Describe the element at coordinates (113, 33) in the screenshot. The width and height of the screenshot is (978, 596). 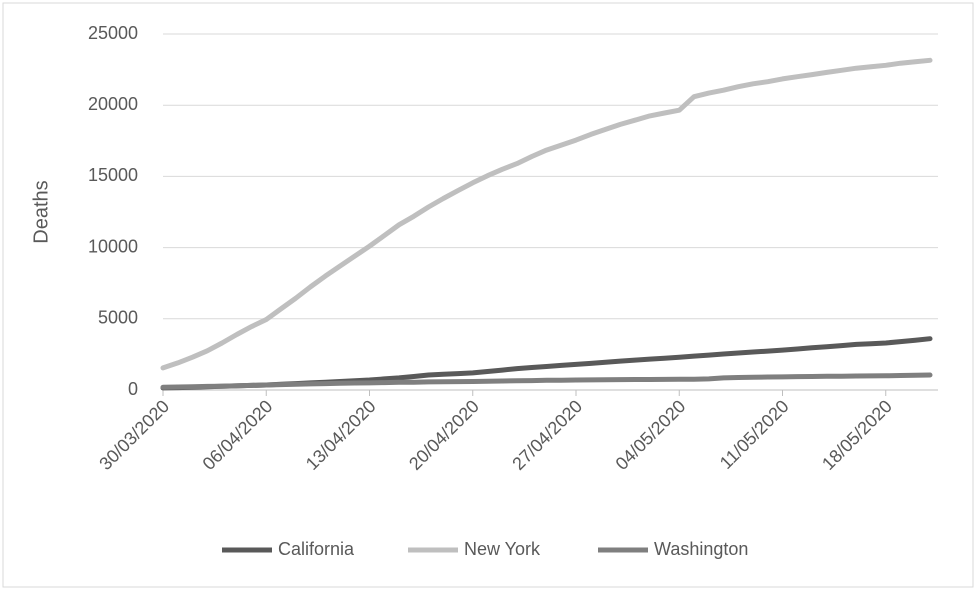
I see `y-tick-label: 25000` at that location.